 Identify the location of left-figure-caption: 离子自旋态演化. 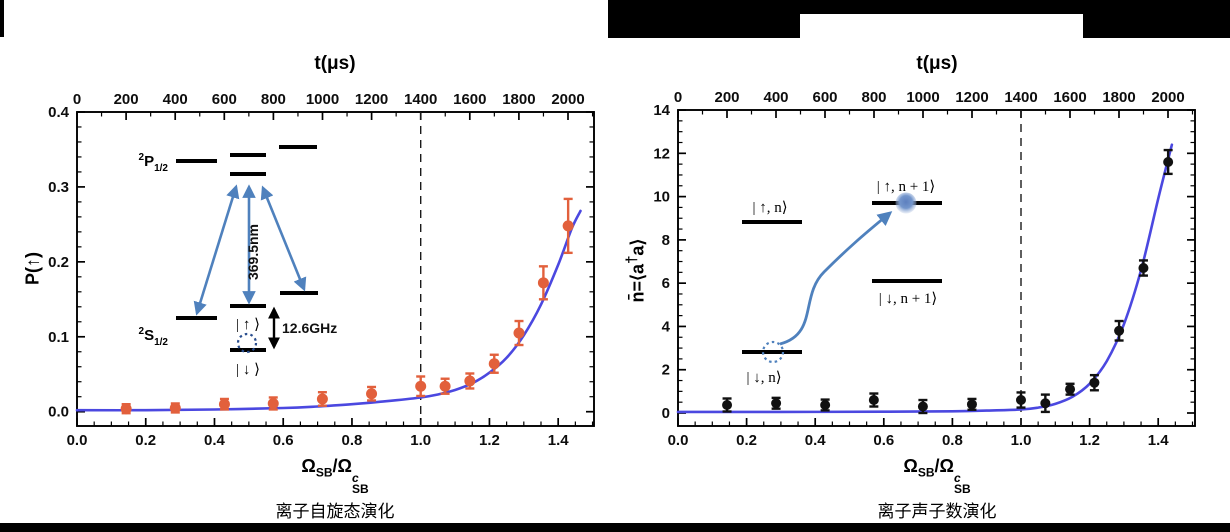
(335, 511).